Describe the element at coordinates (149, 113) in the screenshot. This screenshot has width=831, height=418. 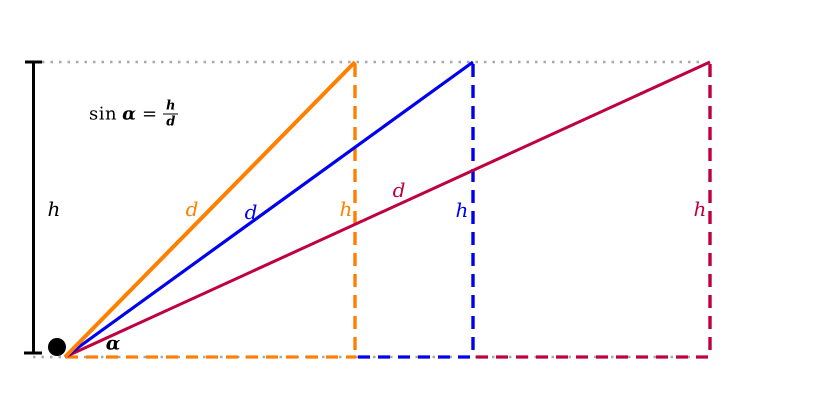
I see `formula-equals: =` at that location.